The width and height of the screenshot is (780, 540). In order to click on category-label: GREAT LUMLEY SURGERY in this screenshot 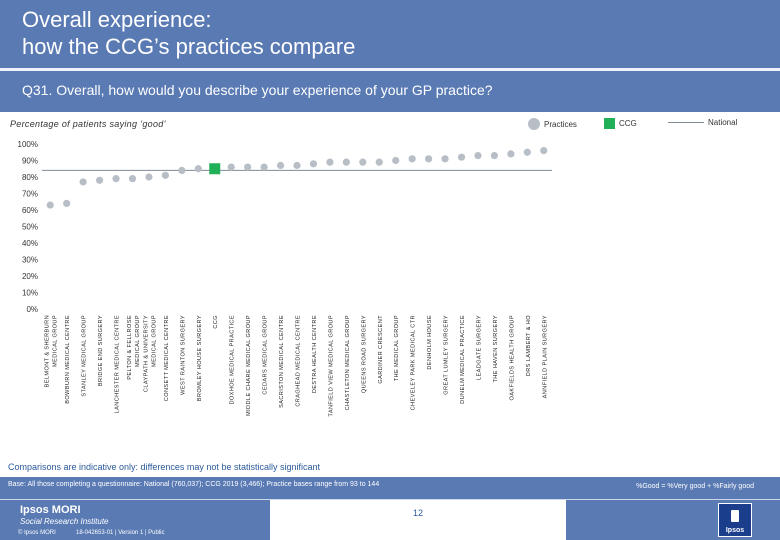, I will do `click(447, 355)`.